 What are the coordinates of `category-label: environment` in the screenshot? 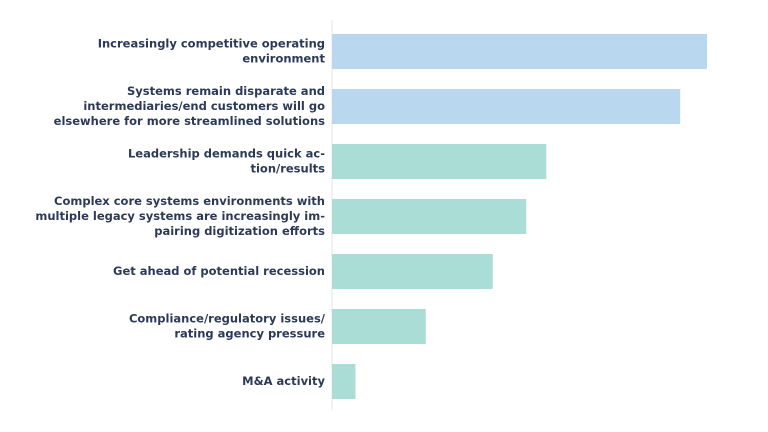 It's located at (283, 59).